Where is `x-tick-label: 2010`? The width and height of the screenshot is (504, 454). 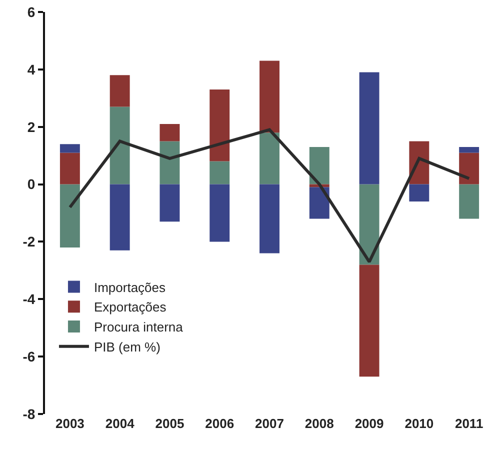 x-tick-label: 2010 is located at coordinates (419, 423).